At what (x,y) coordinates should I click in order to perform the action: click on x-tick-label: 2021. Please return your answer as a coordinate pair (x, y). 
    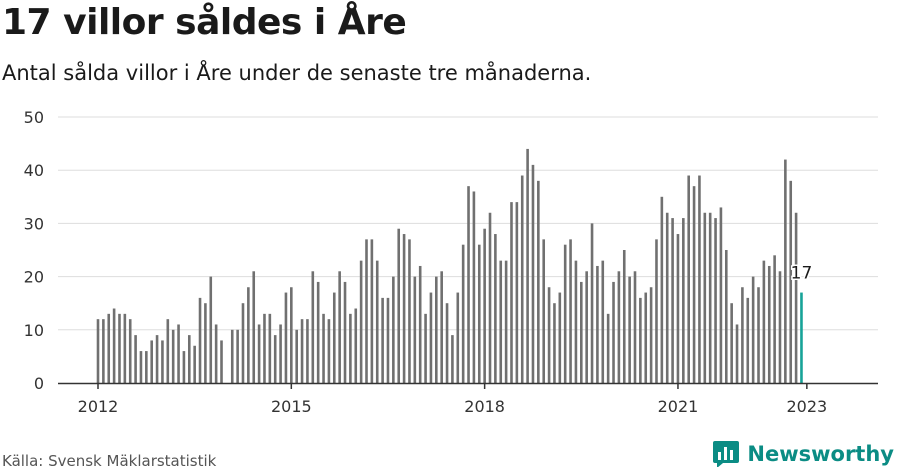
    Looking at the image, I should click on (678, 406).